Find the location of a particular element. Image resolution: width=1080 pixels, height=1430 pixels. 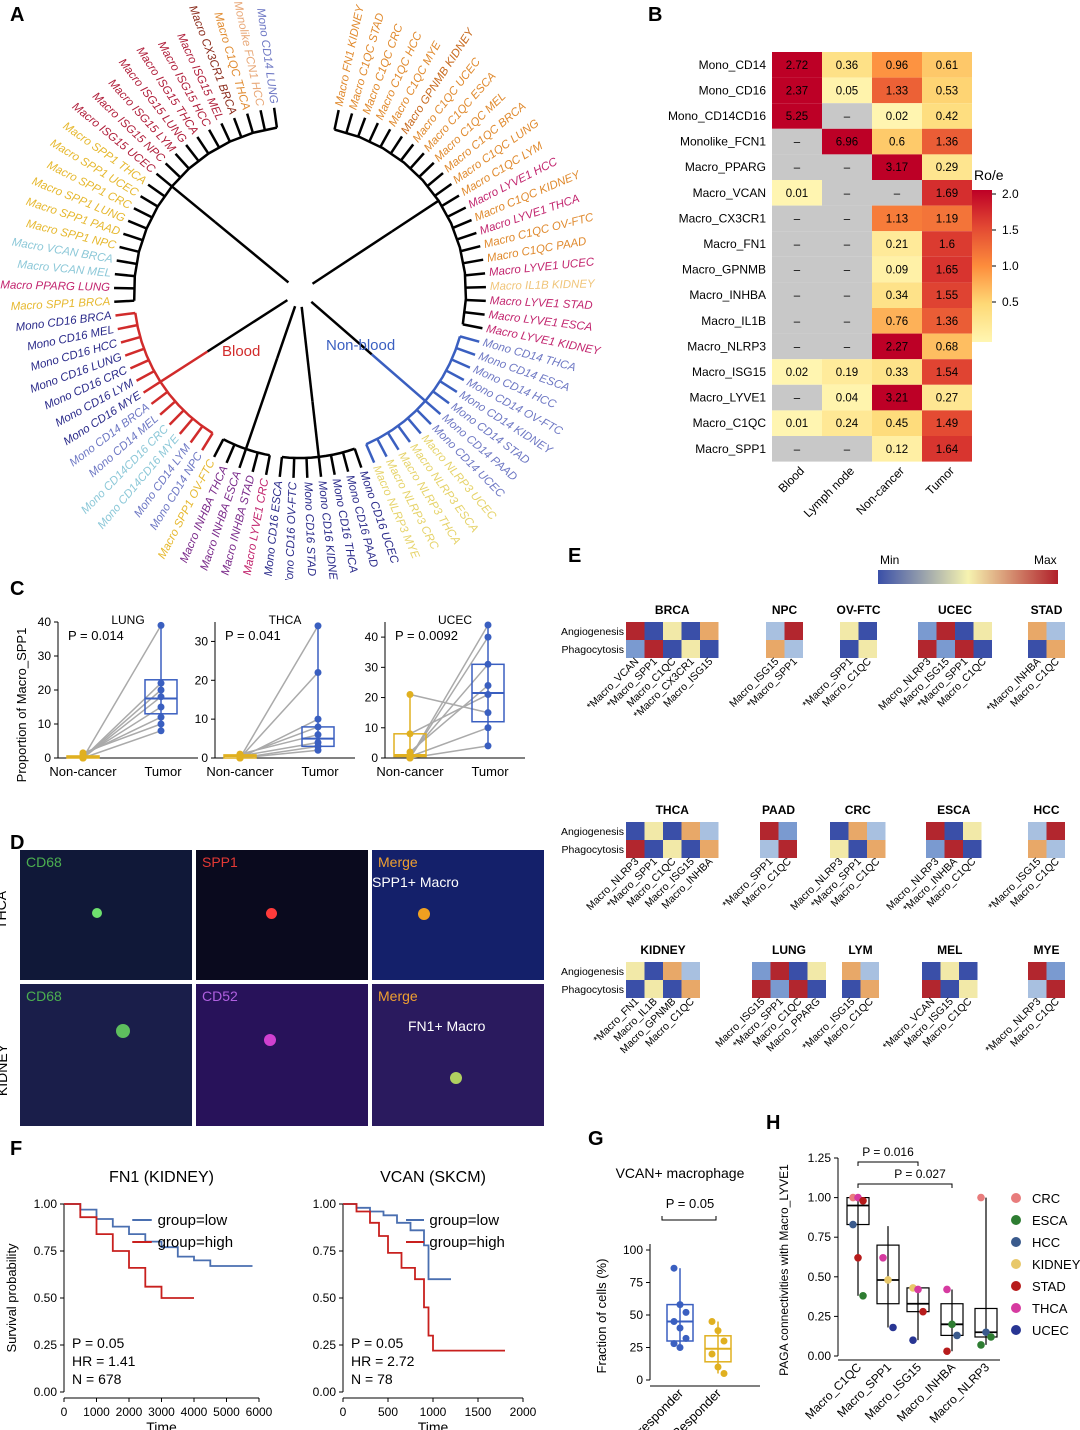

heatmap-value: 0.42 is located at coordinates (947, 117).